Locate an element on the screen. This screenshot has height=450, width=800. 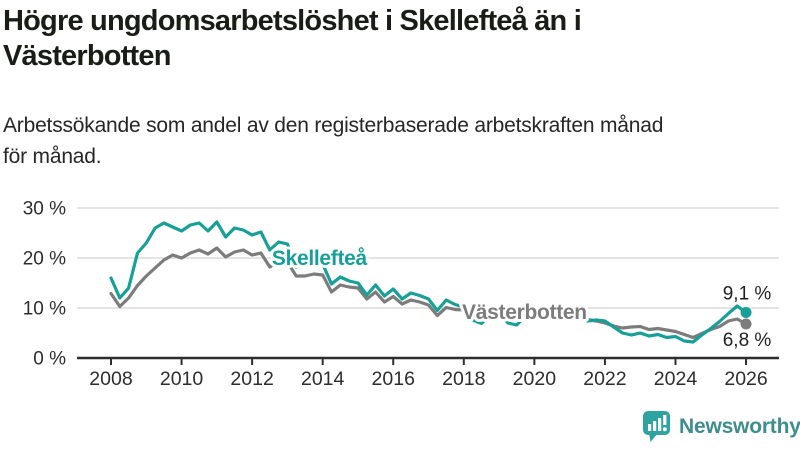
page-title-line-2: Västerbotten is located at coordinates (87, 56).